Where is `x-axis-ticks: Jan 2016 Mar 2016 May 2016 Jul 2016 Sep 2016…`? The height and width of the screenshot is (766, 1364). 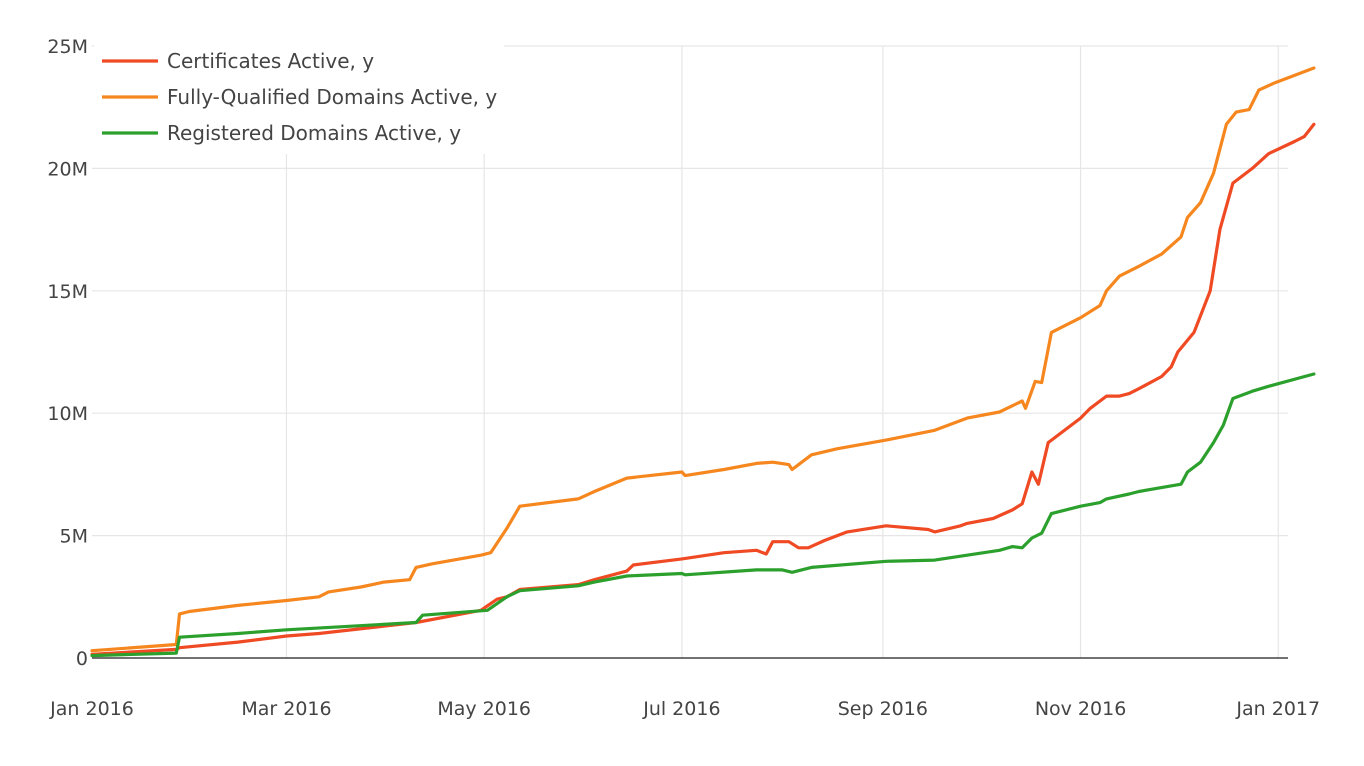 x-axis-ticks: Jan 2016 Mar 2016 May 2016 Jul 2016 Sep 2016… is located at coordinates (684, 709).